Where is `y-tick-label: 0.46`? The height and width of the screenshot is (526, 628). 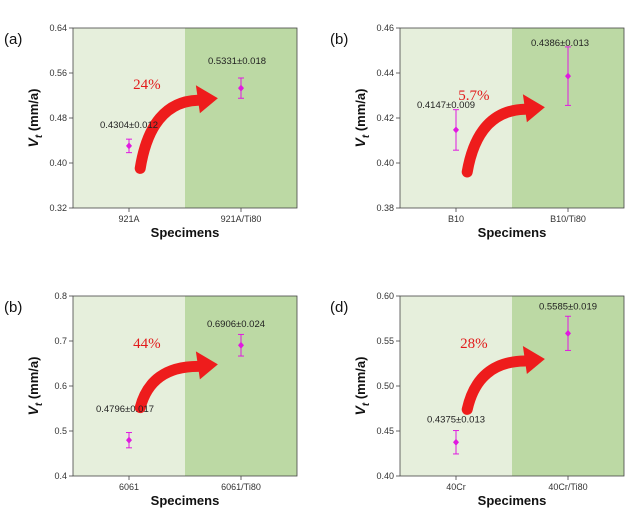 y-tick-label: 0.46 is located at coordinates (385, 28).